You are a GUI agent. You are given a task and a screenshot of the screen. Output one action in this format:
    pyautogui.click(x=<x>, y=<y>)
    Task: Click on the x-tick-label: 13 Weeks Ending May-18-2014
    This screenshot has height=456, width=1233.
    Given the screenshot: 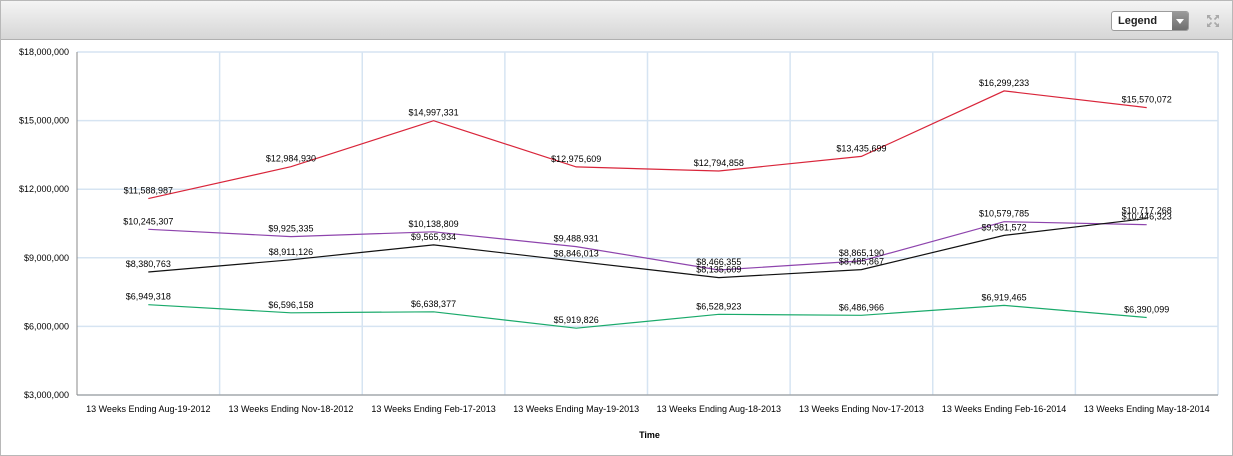 What is the action you would take?
    pyautogui.click(x=1147, y=409)
    